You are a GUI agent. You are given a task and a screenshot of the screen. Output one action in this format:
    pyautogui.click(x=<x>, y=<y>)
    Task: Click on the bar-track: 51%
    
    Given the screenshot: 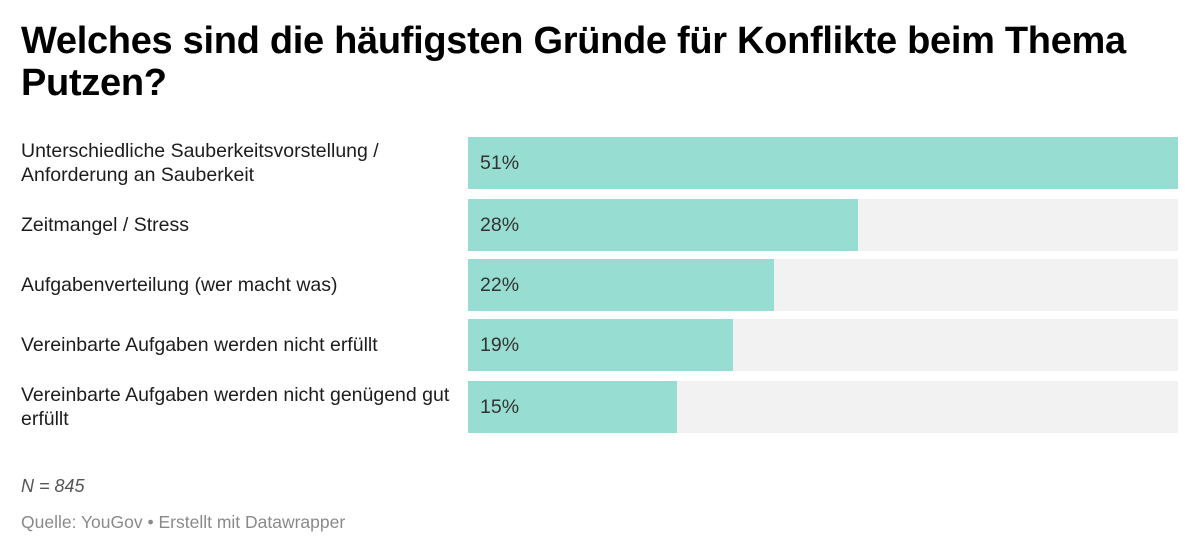 What is the action you would take?
    pyautogui.click(x=823, y=163)
    